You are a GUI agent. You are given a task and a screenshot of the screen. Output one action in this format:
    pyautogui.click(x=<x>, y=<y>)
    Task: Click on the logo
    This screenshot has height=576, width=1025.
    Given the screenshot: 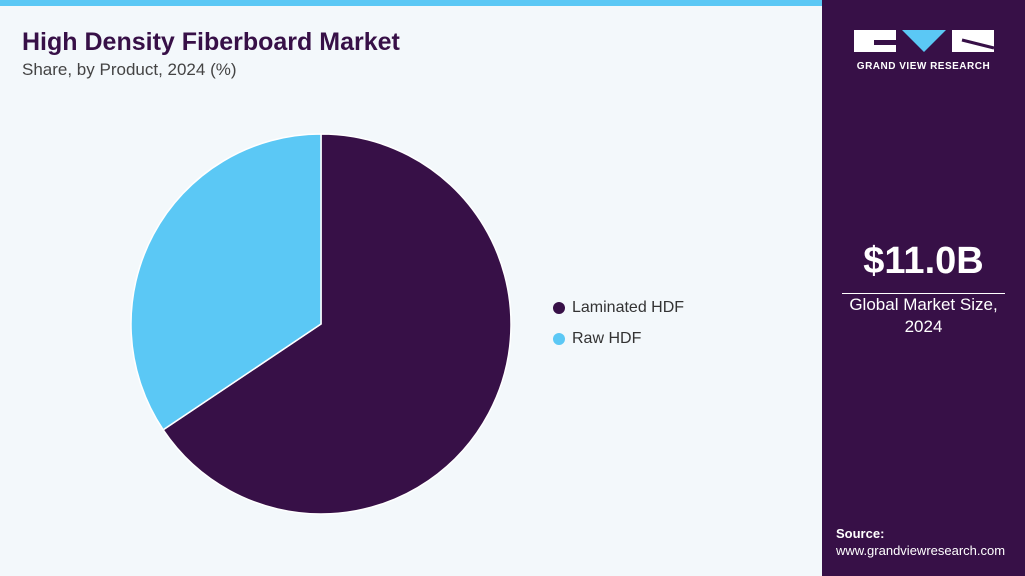 What is the action you would take?
    pyautogui.click(x=924, y=41)
    